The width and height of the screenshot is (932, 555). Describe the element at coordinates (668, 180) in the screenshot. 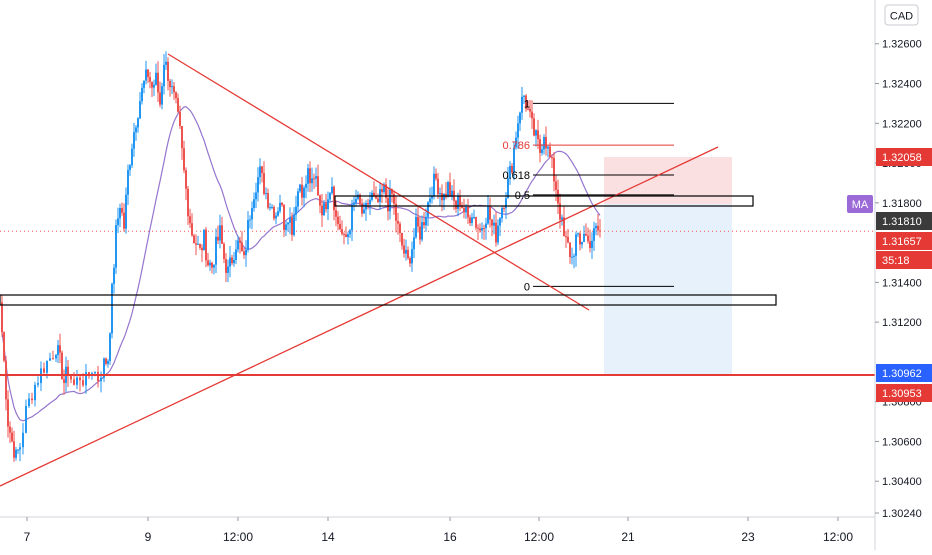

I see `stop-loss-zone` at that location.